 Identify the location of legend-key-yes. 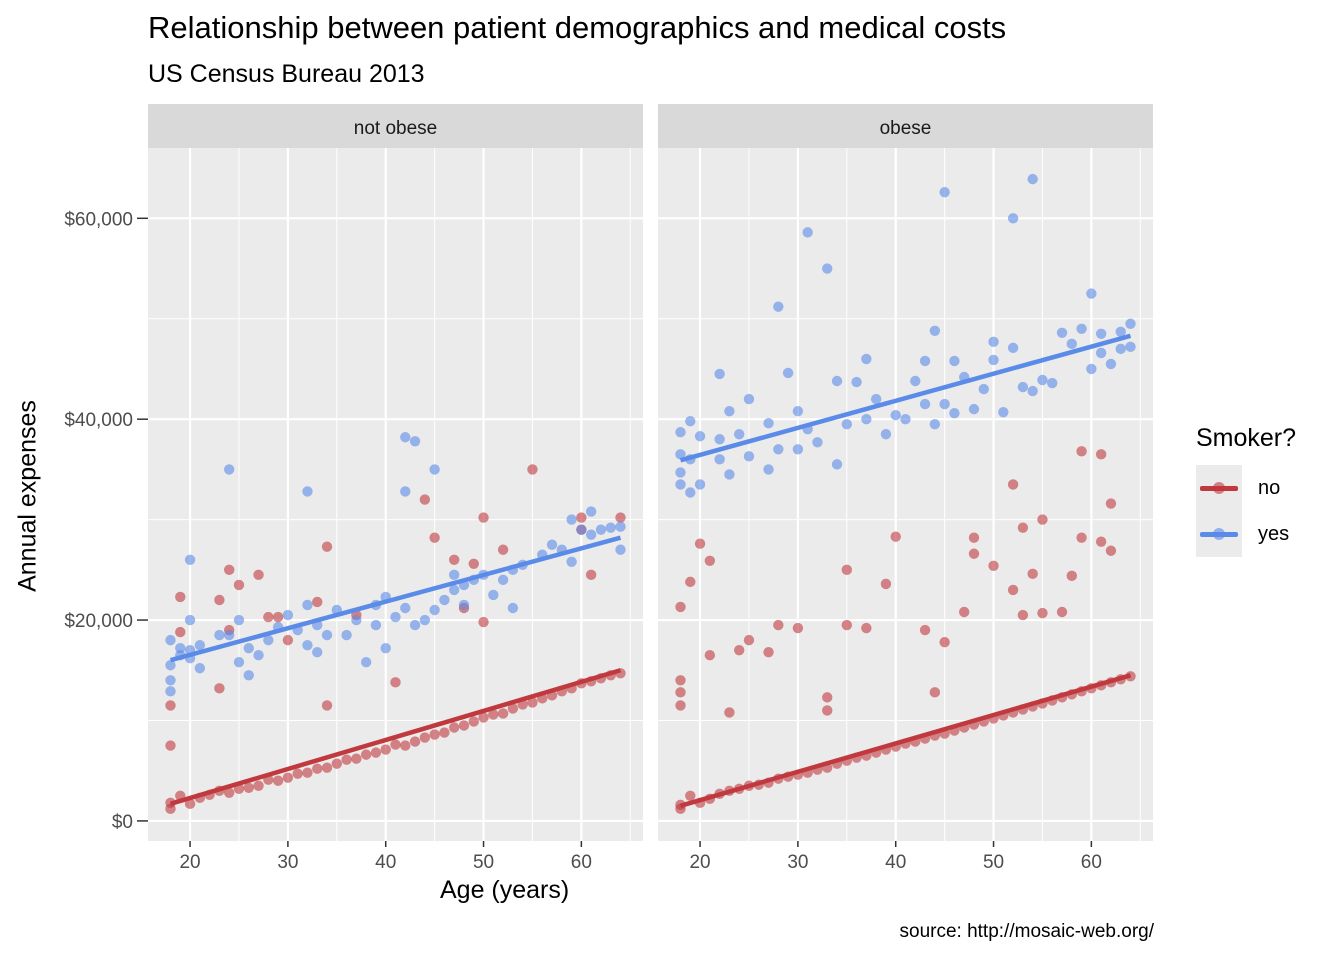
(1219, 534).